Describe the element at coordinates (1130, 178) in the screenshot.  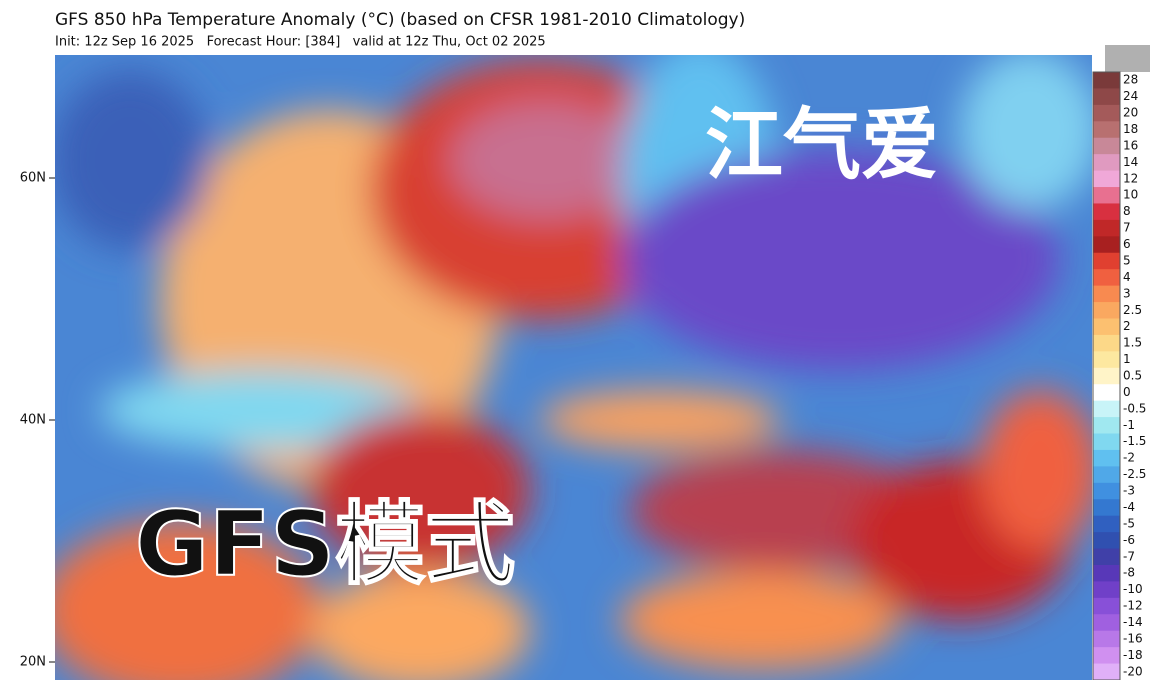
I see `colorbar-label: 12` at that location.